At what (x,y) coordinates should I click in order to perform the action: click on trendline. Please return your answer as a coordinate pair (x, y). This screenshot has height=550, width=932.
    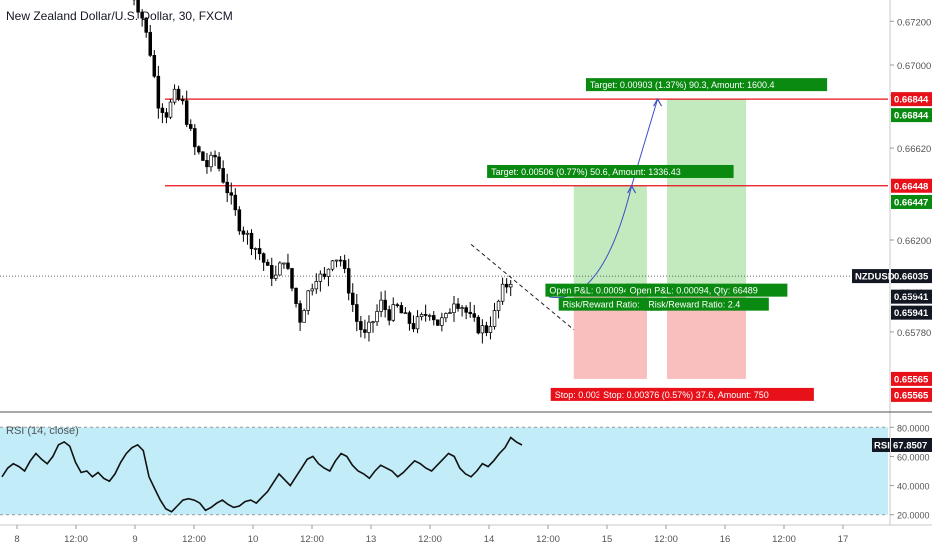
    Looking at the image, I should click on (522, 287).